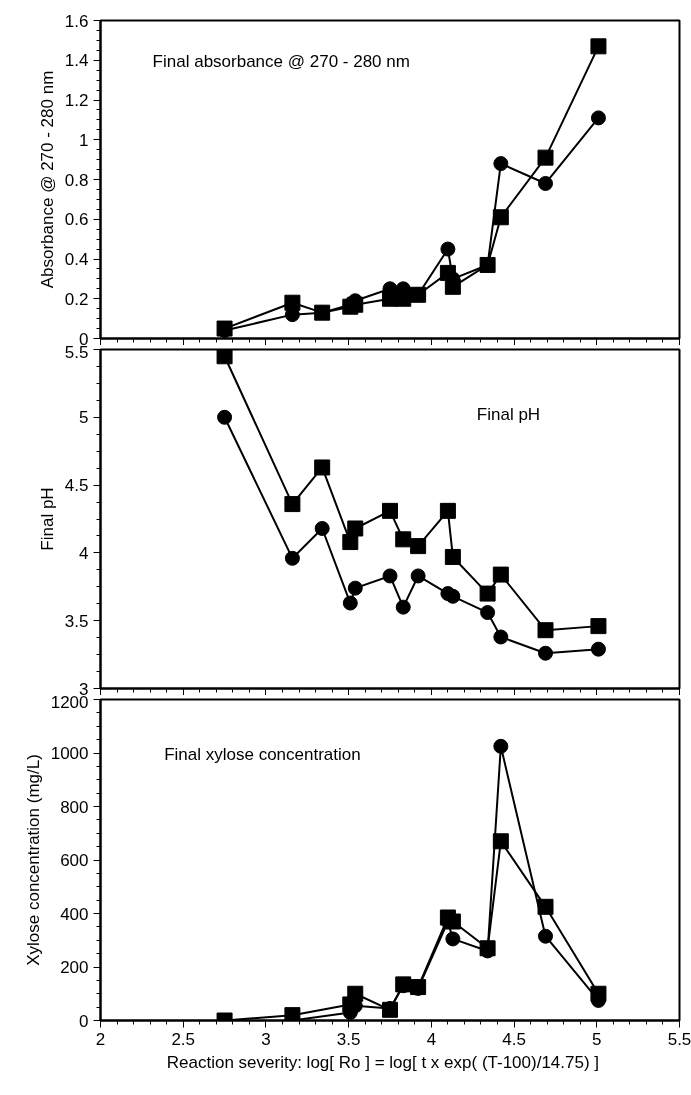 The image size is (691, 1095). I want to click on x-tick-label: 4, so click(431, 1039).